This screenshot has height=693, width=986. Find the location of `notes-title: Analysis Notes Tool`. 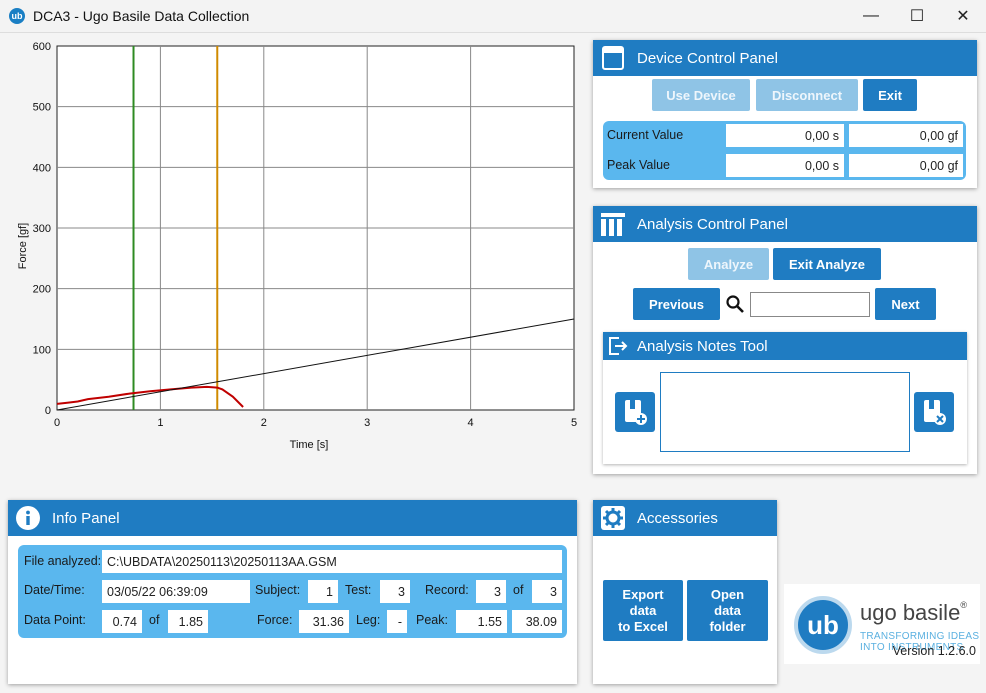

notes-title: Analysis Notes Tool is located at coordinates (702, 346).